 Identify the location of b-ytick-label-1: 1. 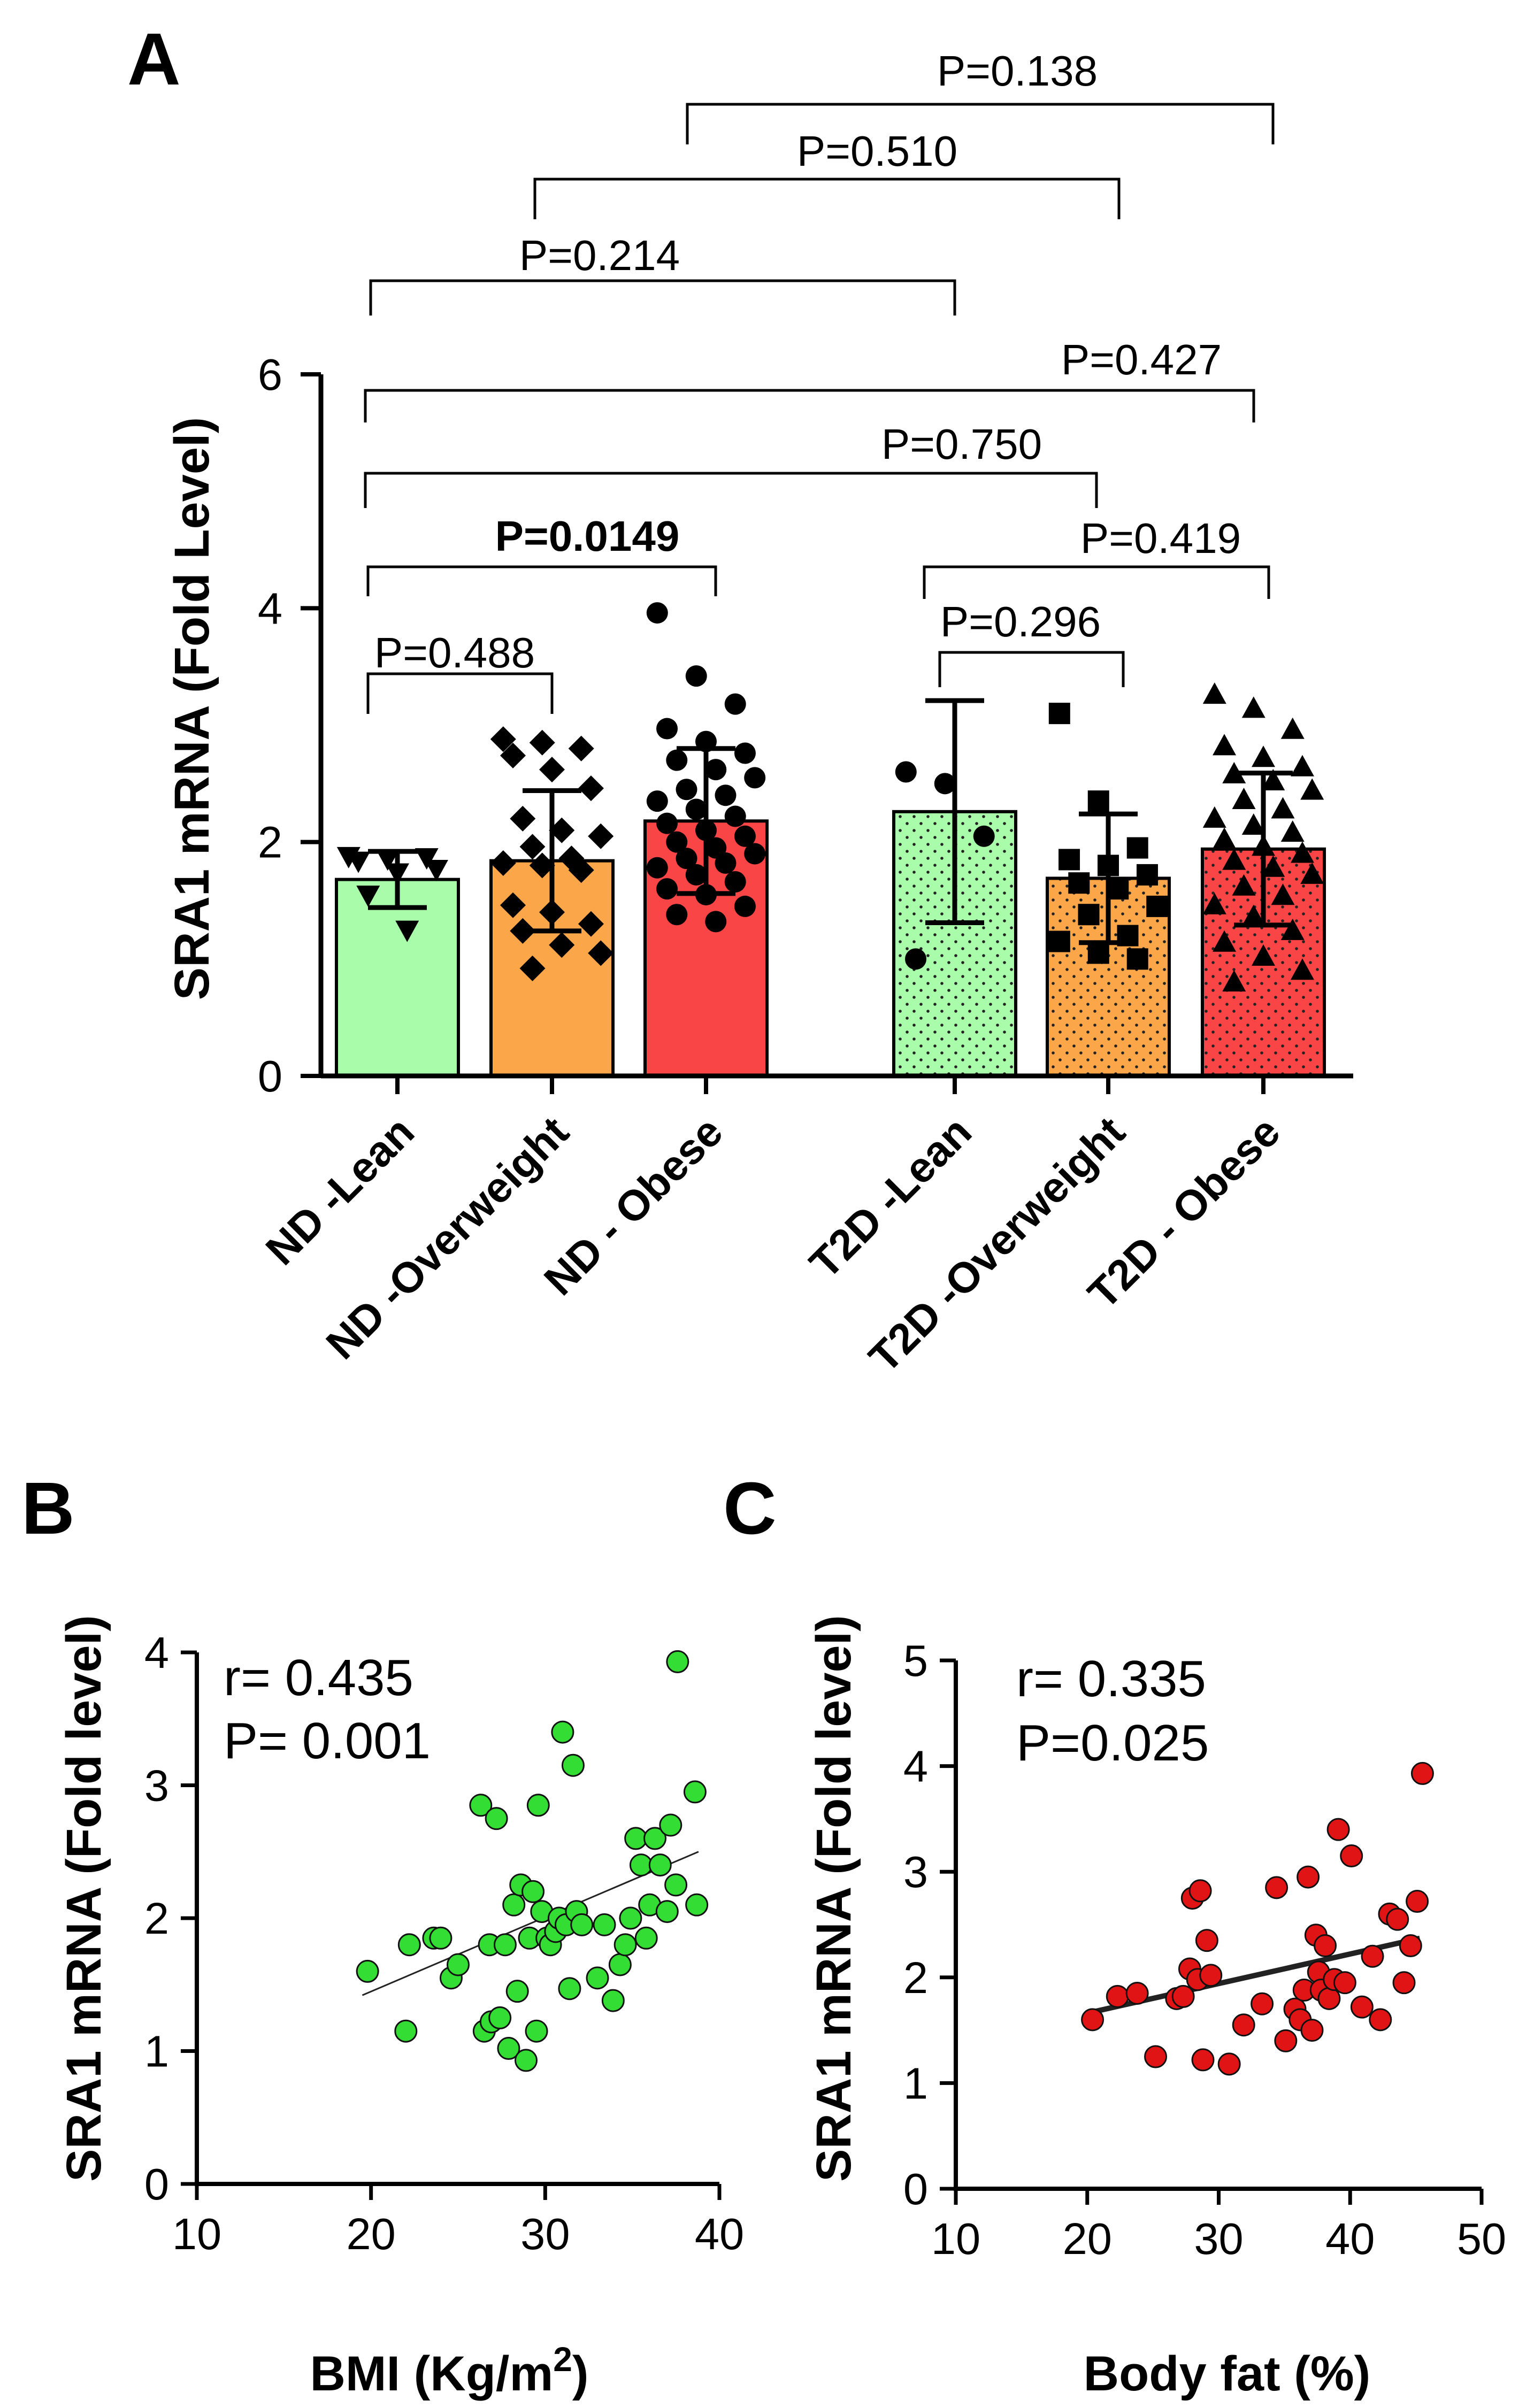
(156, 2051).